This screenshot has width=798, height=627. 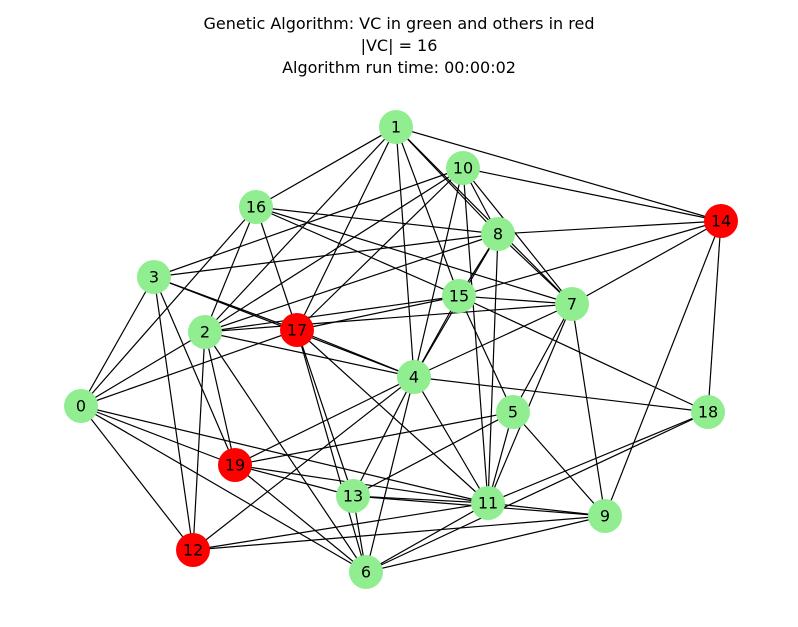 I want to click on node-3: 3, so click(x=154, y=277).